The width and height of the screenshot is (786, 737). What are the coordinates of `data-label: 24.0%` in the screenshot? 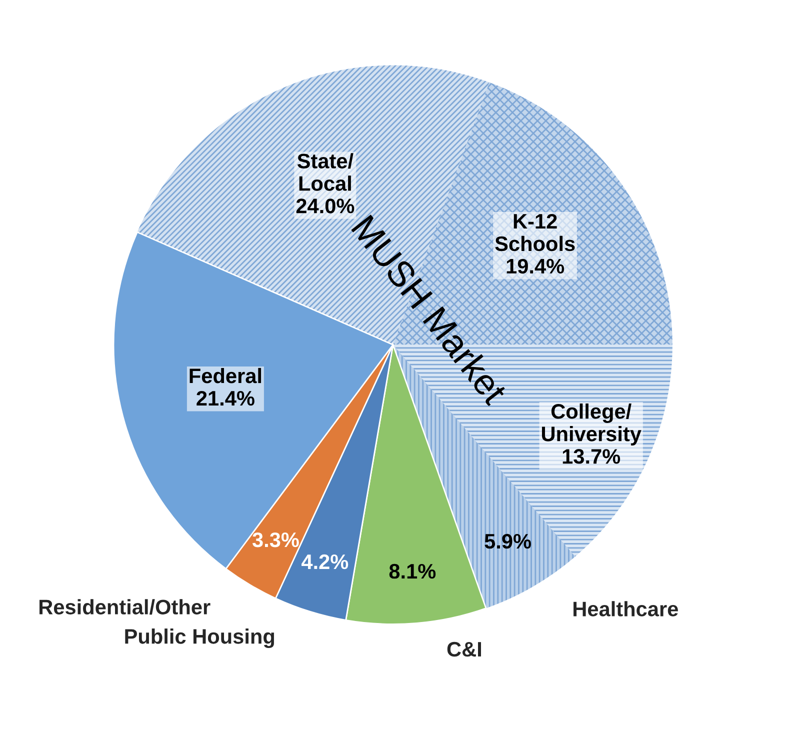 It's located at (325, 206).